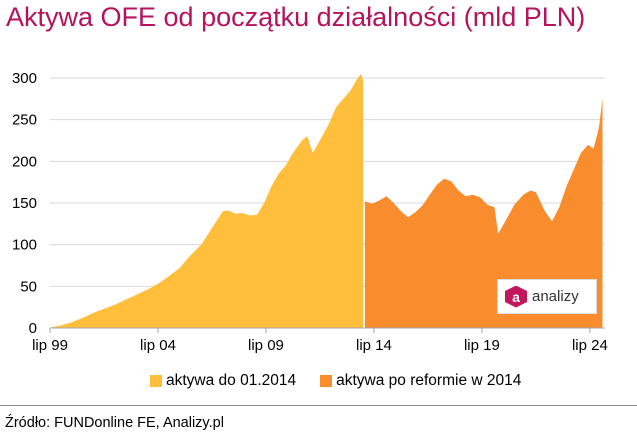 The width and height of the screenshot is (637, 440). What do you see at coordinates (266, 345) in the screenshot?
I see `x-tick-label-2009-07: lip 09` at bounding box center [266, 345].